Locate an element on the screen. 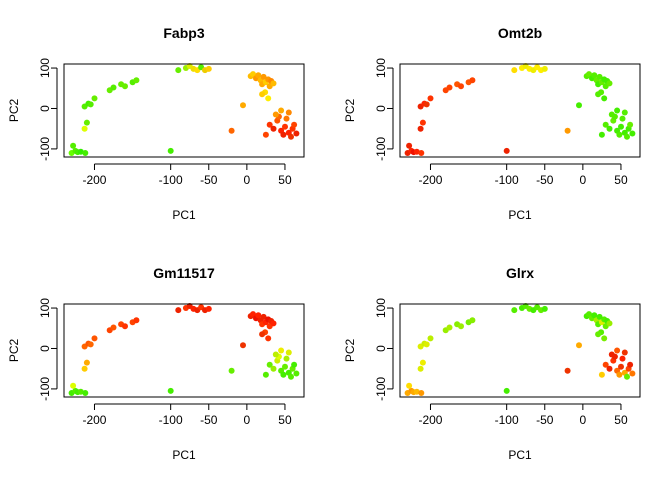 Image resolution: width=672 pixels, height=480 pixels. x-tick-label: -100 is located at coordinates (171, 420).